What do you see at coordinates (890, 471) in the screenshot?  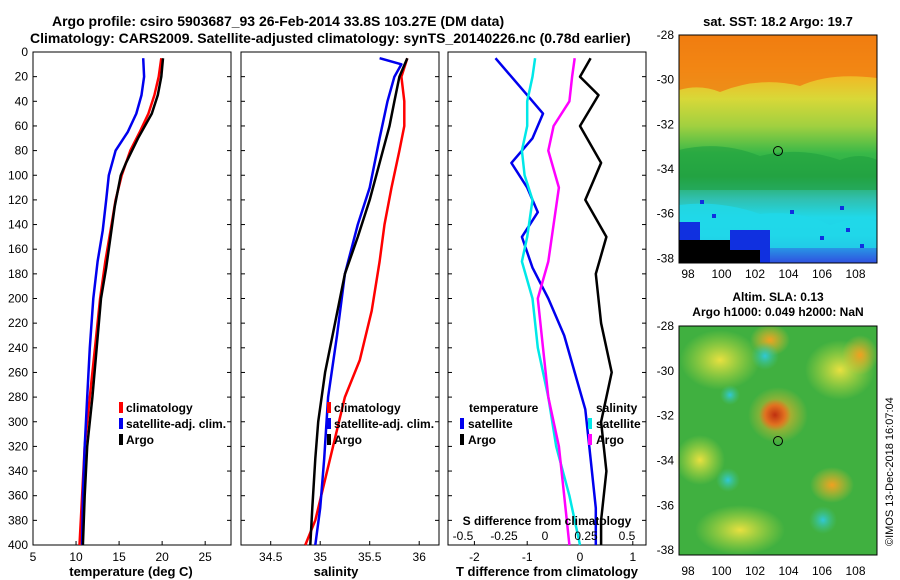 I see `imos-credit: ©IMOS 13-Dec-2018 16:07:04` at bounding box center [890, 471].